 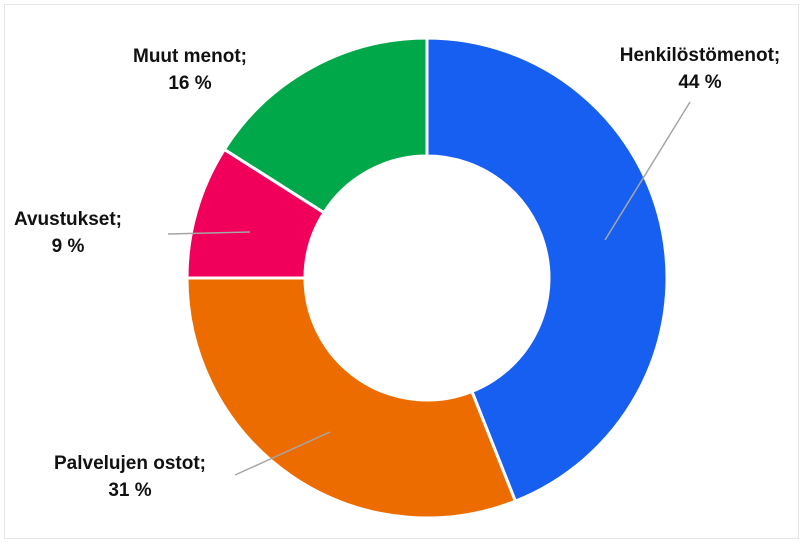 I want to click on category-label: Muut menot;, so click(x=190, y=56).